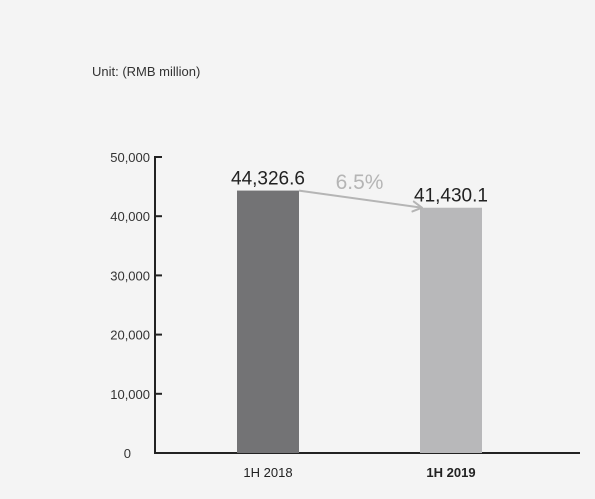 The height and width of the screenshot is (499, 595). Describe the element at coordinates (451, 196) in the screenshot. I see `data-label-2: 41,430.1` at that location.